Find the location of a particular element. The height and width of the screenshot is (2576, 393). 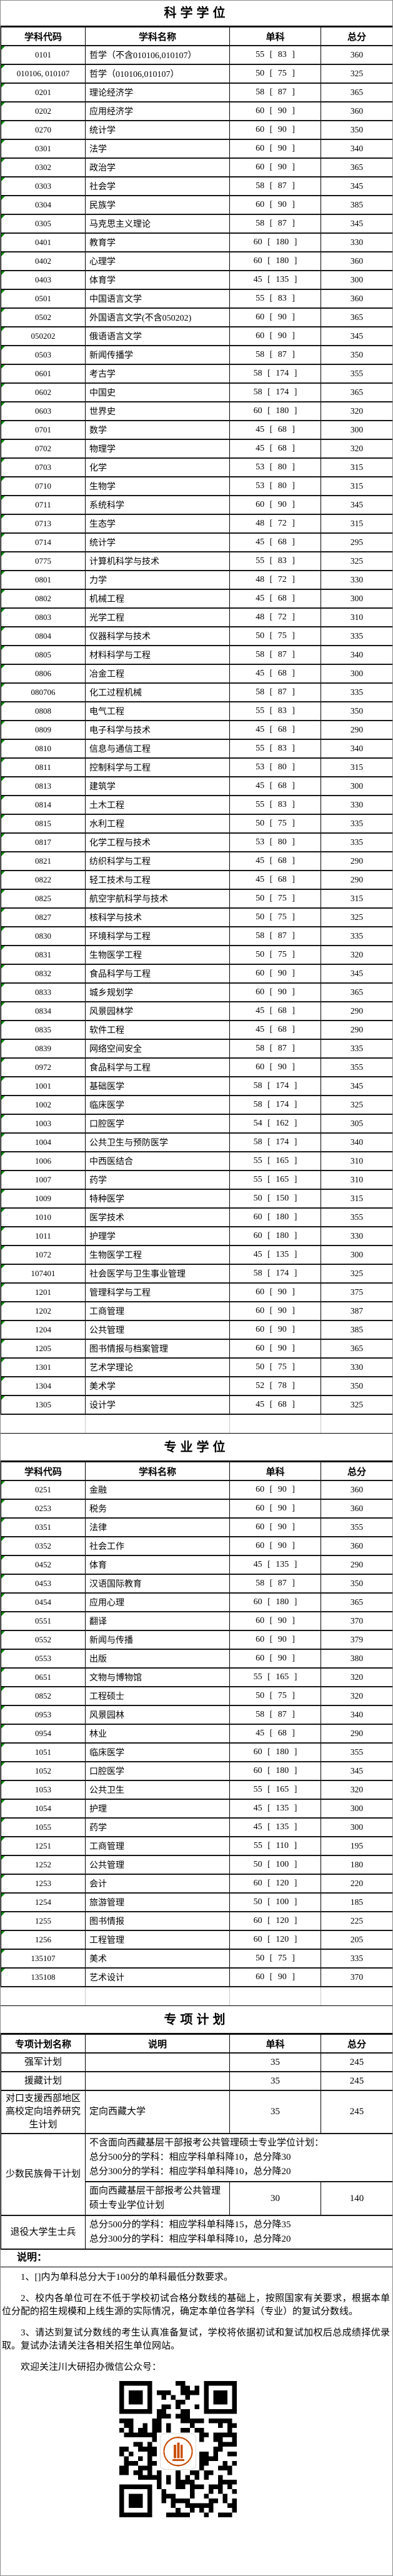

desc-line: 总分300分的学科：相应学科单科降10，总分降20 is located at coordinates (190, 2172).